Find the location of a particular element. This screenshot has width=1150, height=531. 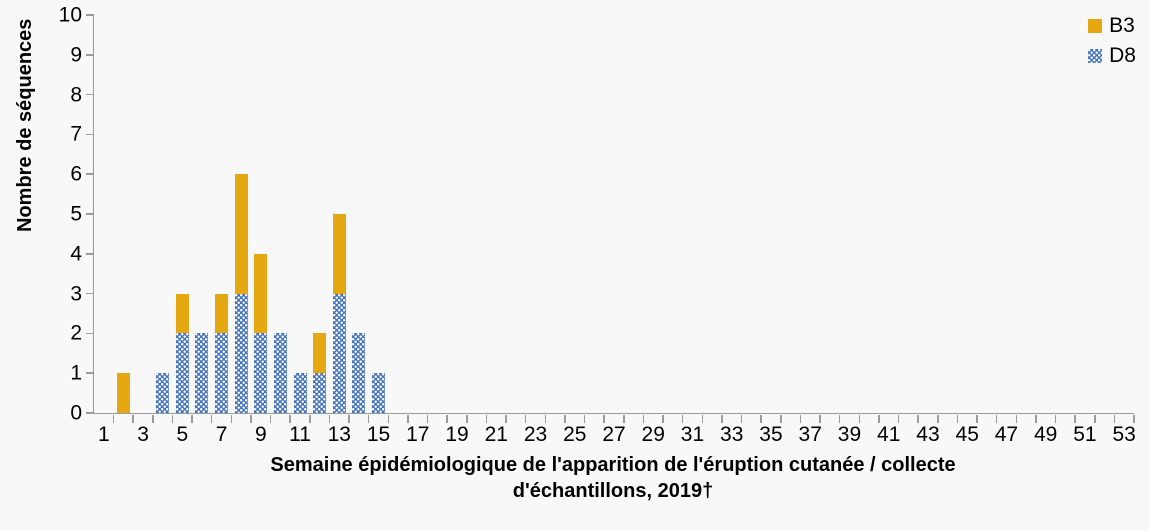

x-axis-title-line2: d'échantillons, 2019† is located at coordinates (613, 491).